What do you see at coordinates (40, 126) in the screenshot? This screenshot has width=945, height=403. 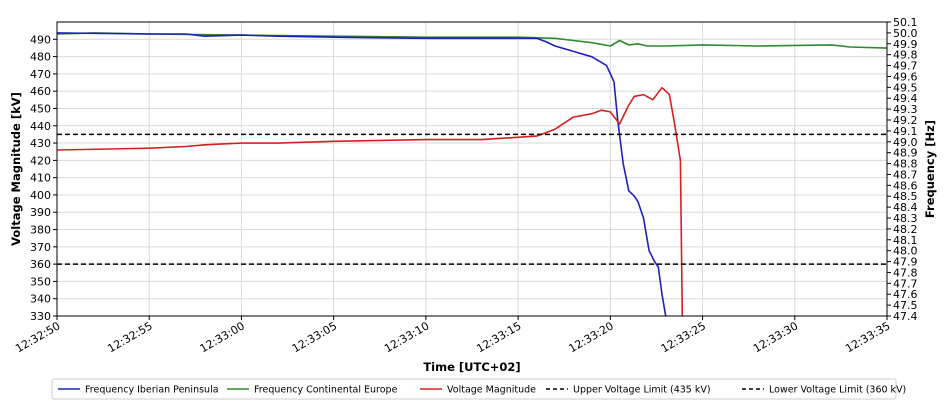 I see `y-left-tick-label: 440` at bounding box center [40, 126].